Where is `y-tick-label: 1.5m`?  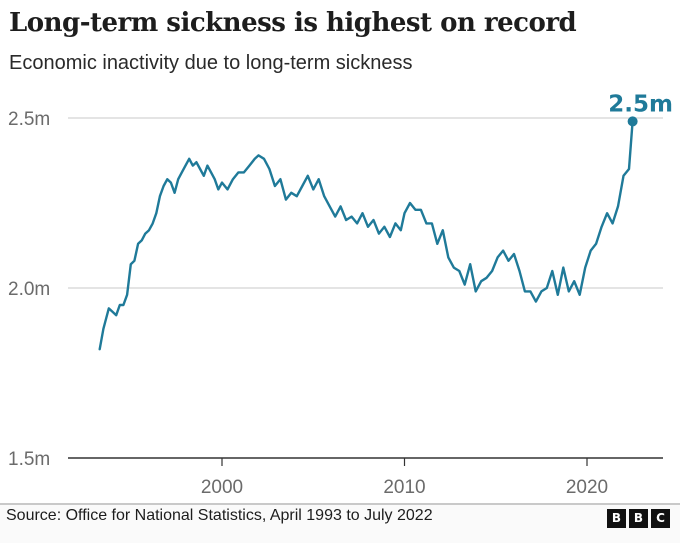 y-tick-label: 1.5m is located at coordinates (29, 459).